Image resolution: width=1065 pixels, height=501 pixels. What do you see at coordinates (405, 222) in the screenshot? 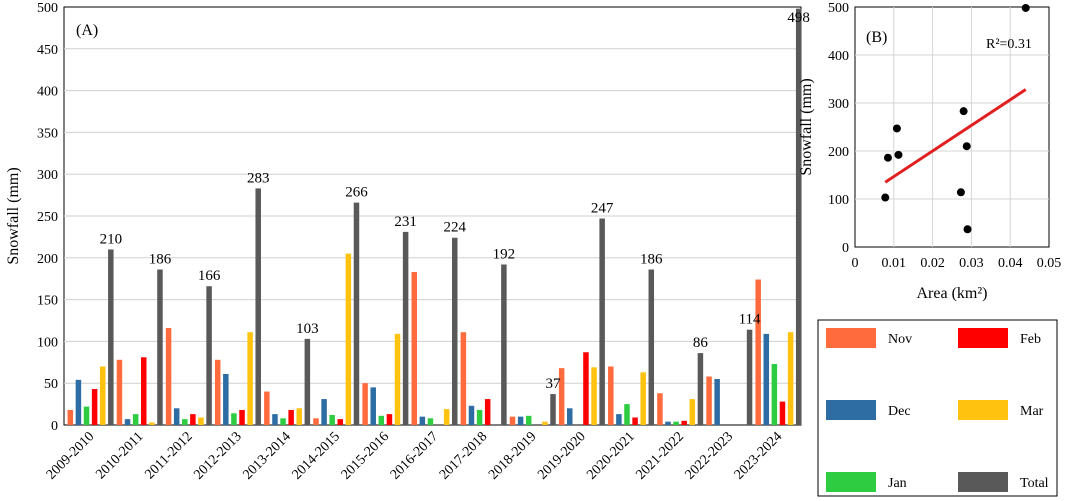
I see `total-data-label: 231` at bounding box center [405, 222].